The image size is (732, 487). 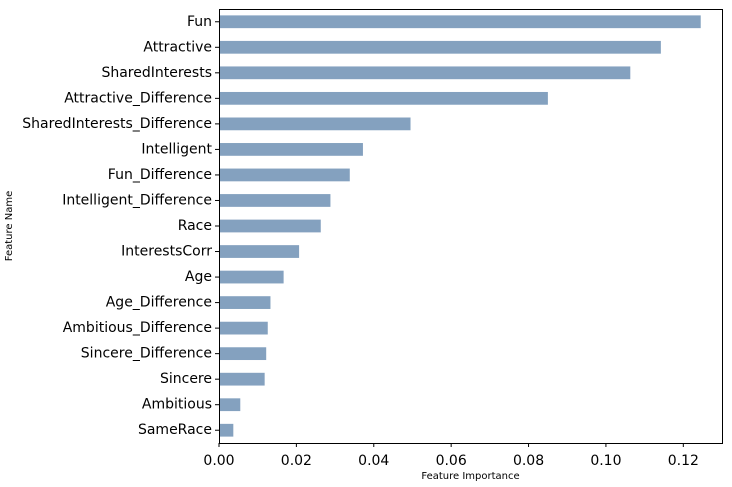 What do you see at coordinates (195, 226) in the screenshot?
I see `y-tick-label: Race` at bounding box center [195, 226].